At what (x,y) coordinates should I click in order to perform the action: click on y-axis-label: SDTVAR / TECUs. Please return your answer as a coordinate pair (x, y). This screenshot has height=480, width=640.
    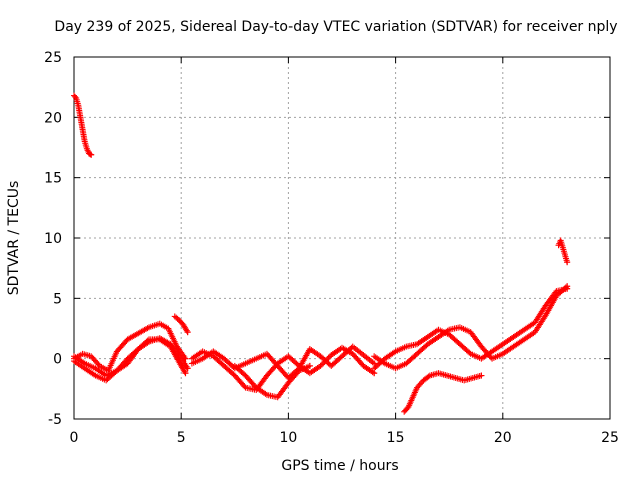
    Looking at the image, I should click on (14, 238).